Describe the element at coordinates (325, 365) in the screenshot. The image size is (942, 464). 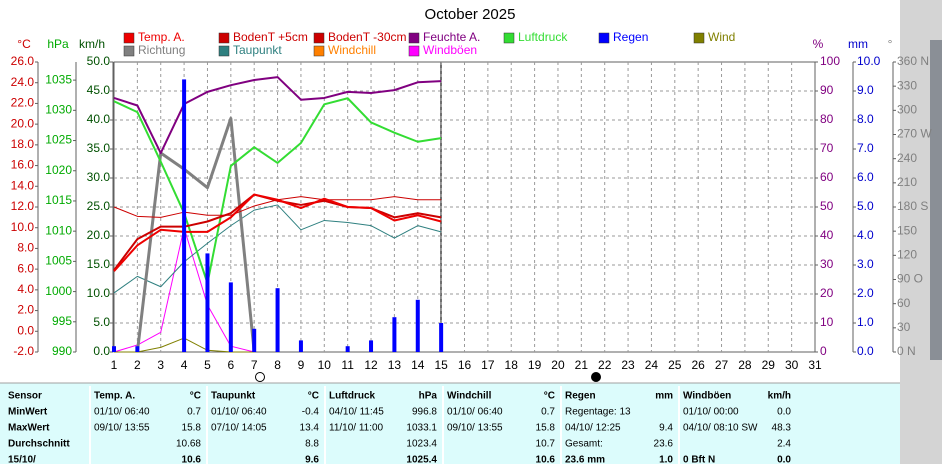
I see `x-tick-label: 10` at that location.